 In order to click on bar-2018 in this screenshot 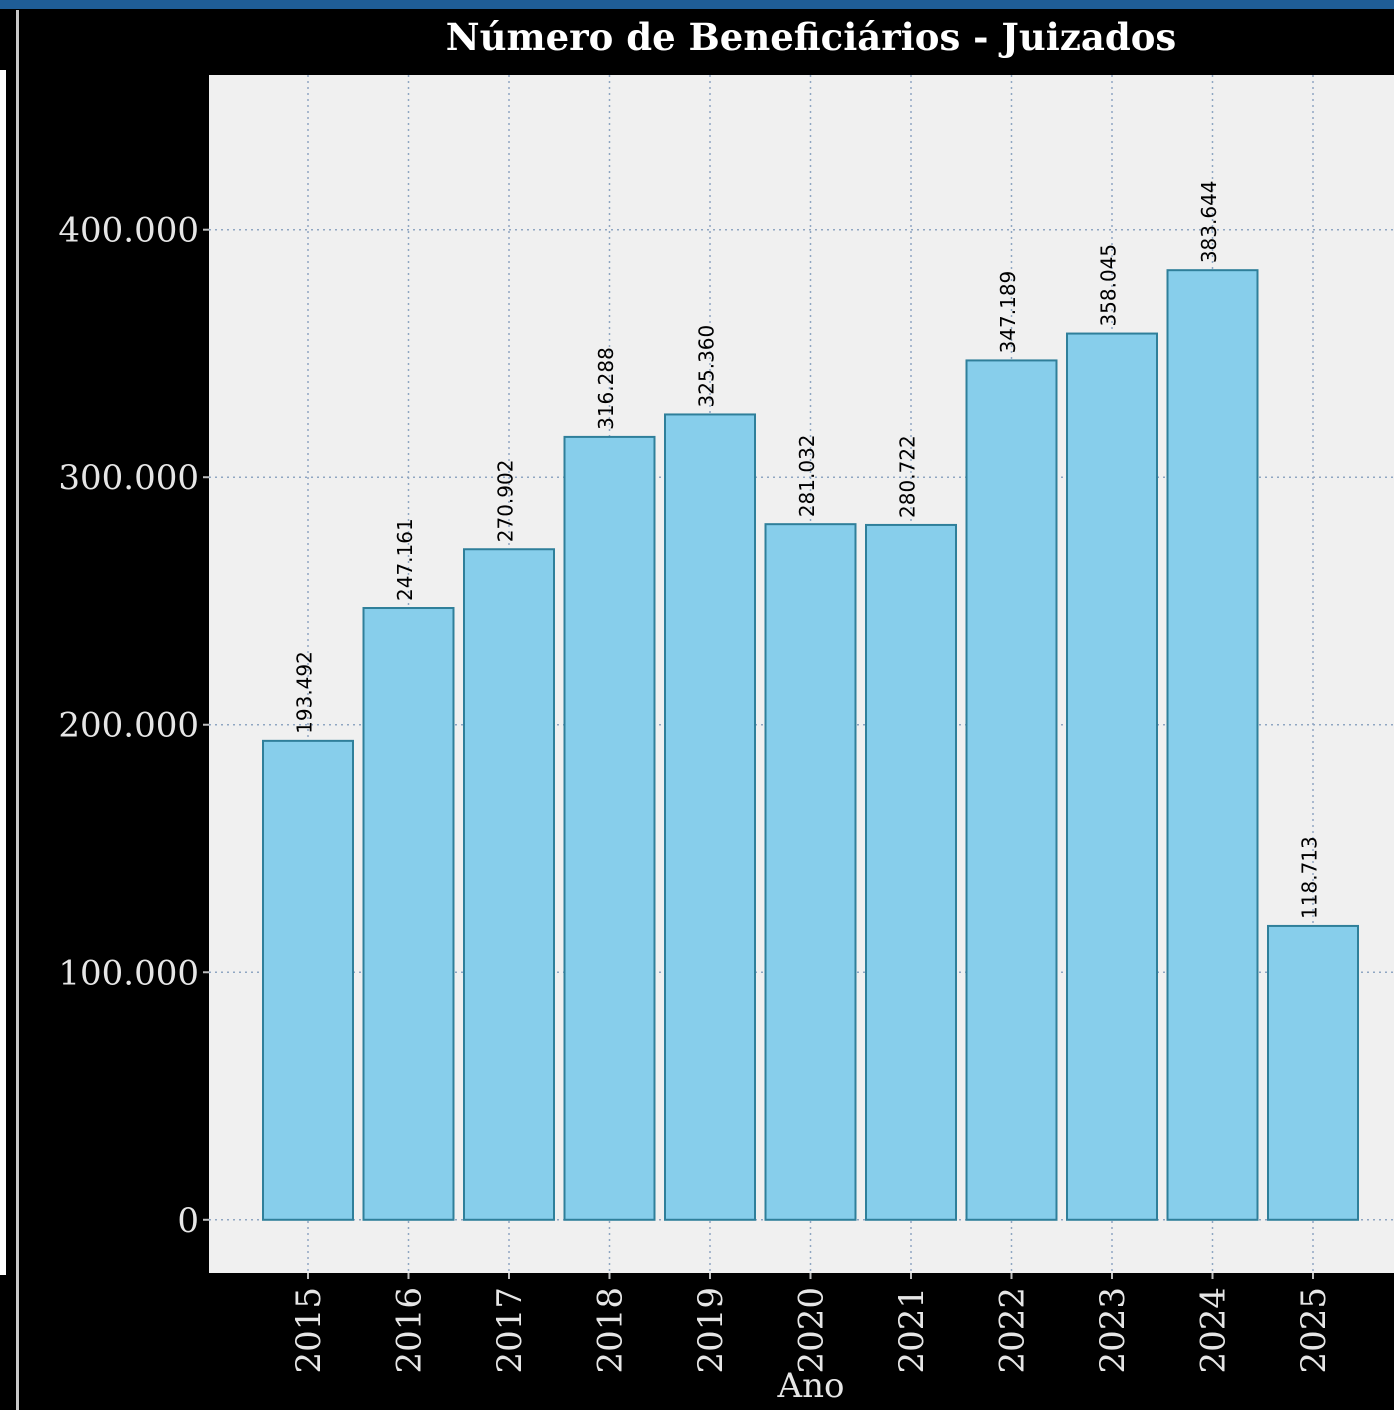, I will do `click(609, 828)`.